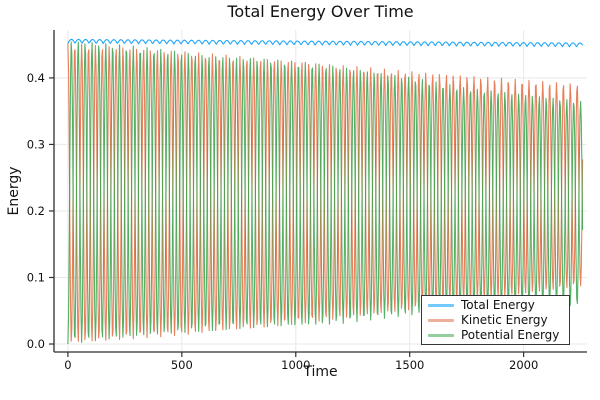  Describe the element at coordinates (67, 365) in the screenshot. I see `x-tick-label: 0` at that location.